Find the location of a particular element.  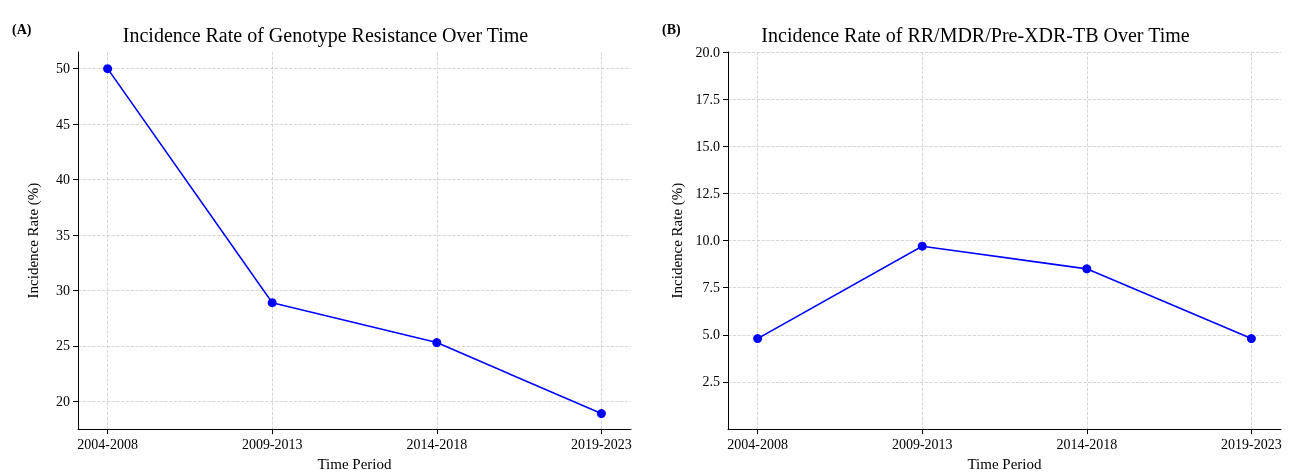

chart-title: Incidence Rate of RR/MDR/Pre-XDR-TB Over Time is located at coordinates (975, 35).